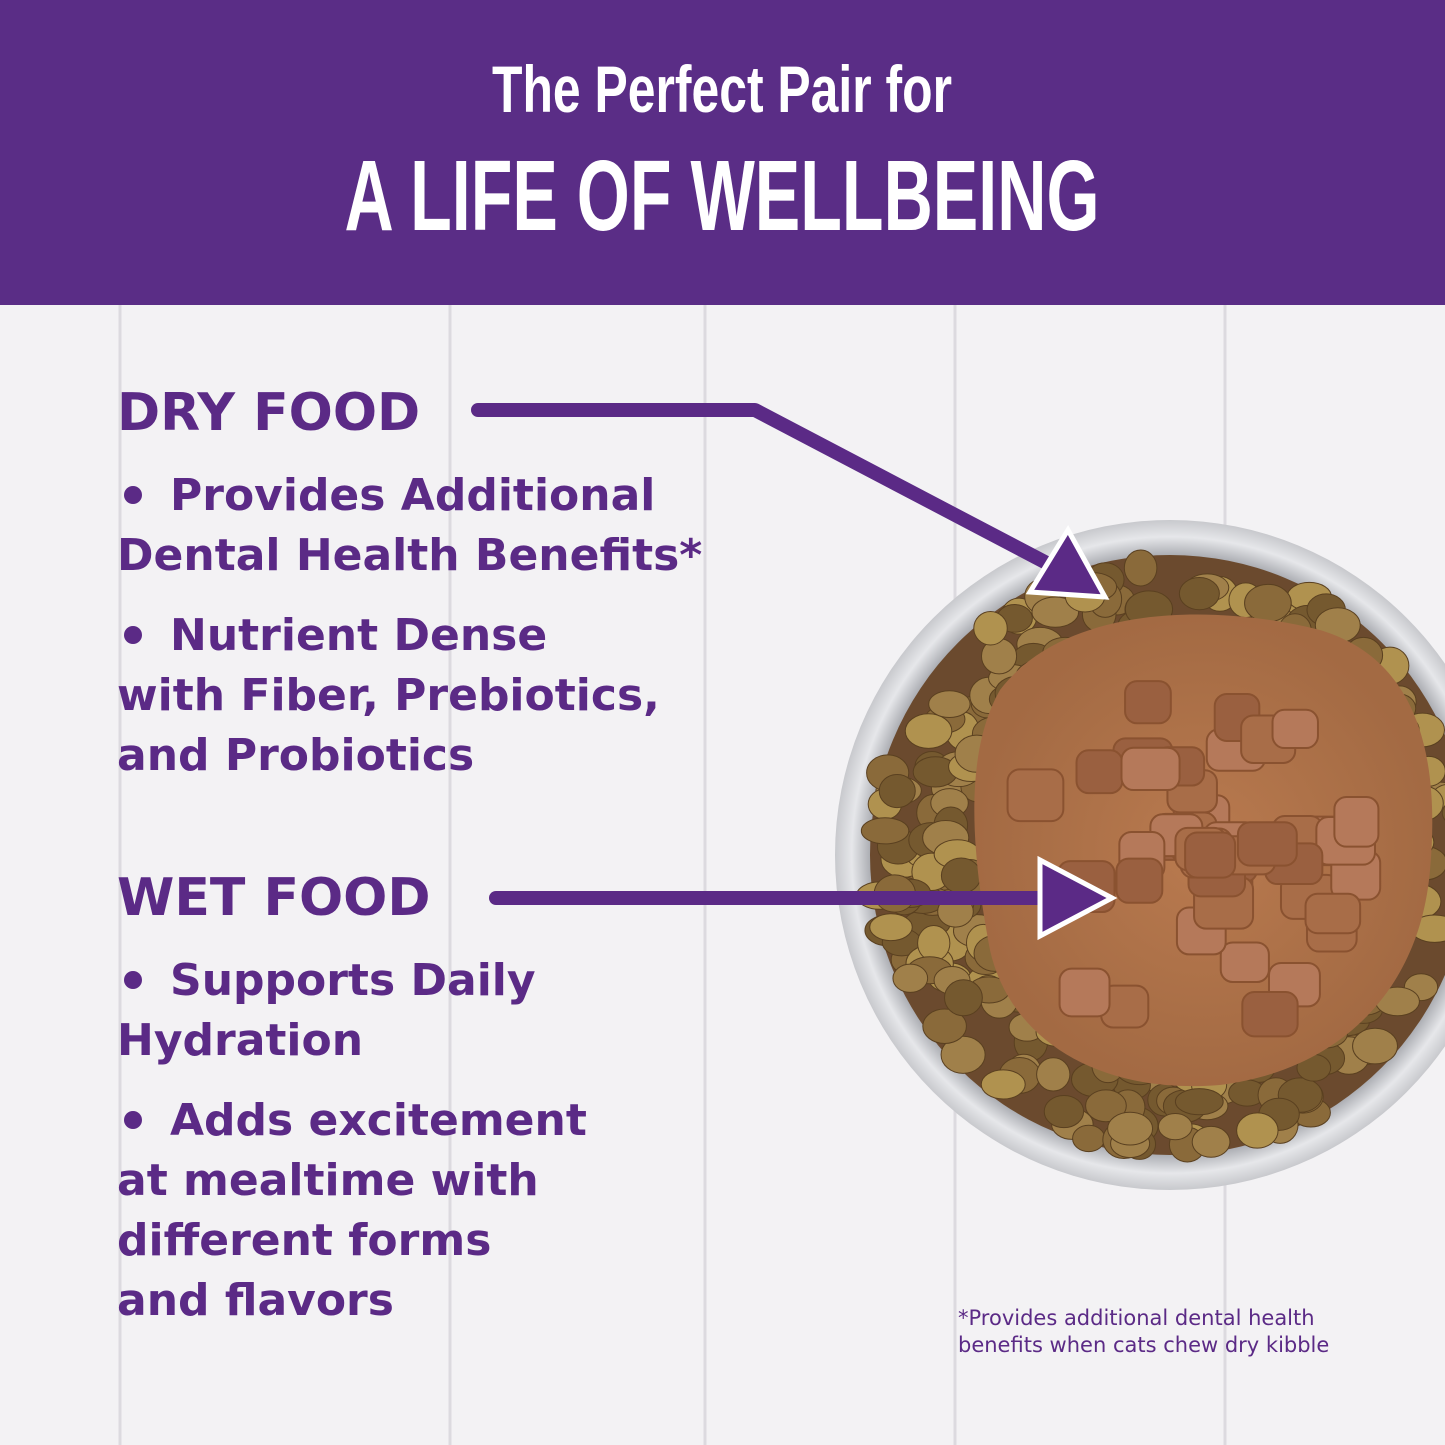 The width and height of the screenshot is (1445, 1445). I want to click on bullet-line: different forms, so click(304, 1240).